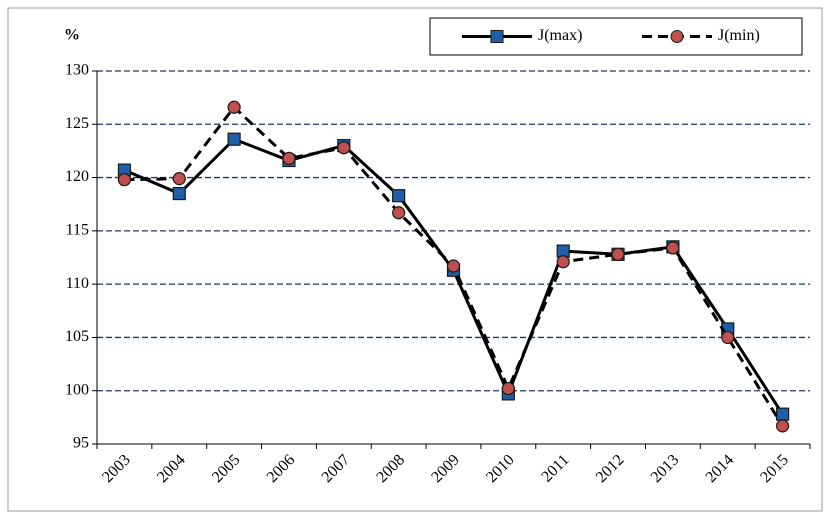 This screenshot has height=519, width=830. Describe the element at coordinates (77, 176) in the screenshot. I see `y-tick-label: 120` at that location.